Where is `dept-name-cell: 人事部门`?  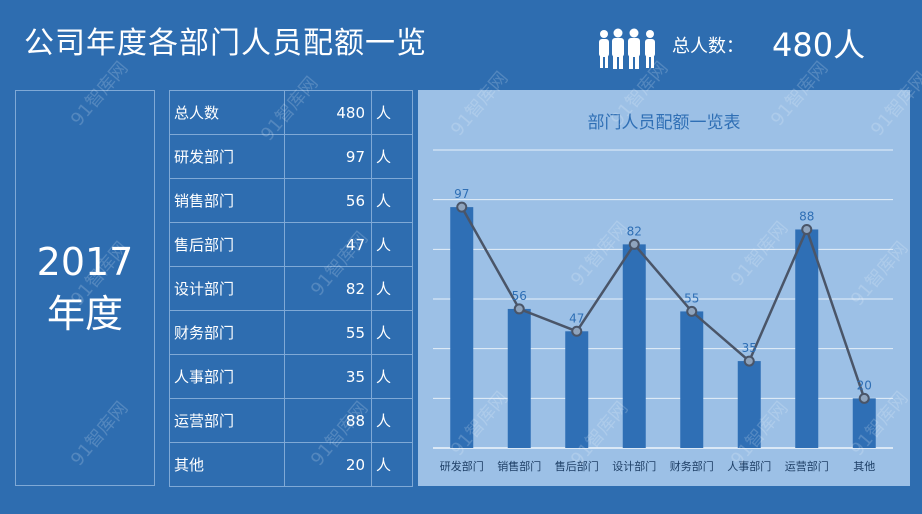 dept-name-cell: 人事部门 is located at coordinates (227, 376).